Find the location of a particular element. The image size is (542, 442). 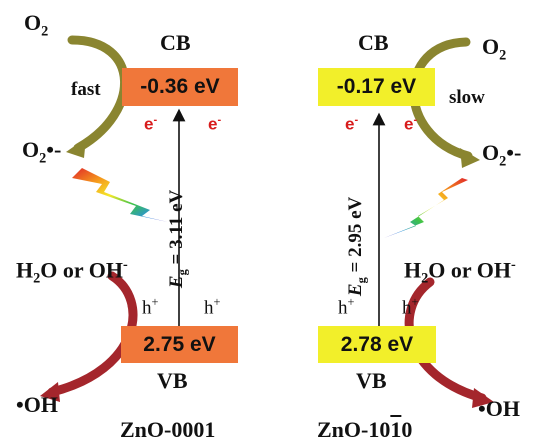

left-bandgap-label: Eg = 3.11 eV is located at coordinates (177, 239).